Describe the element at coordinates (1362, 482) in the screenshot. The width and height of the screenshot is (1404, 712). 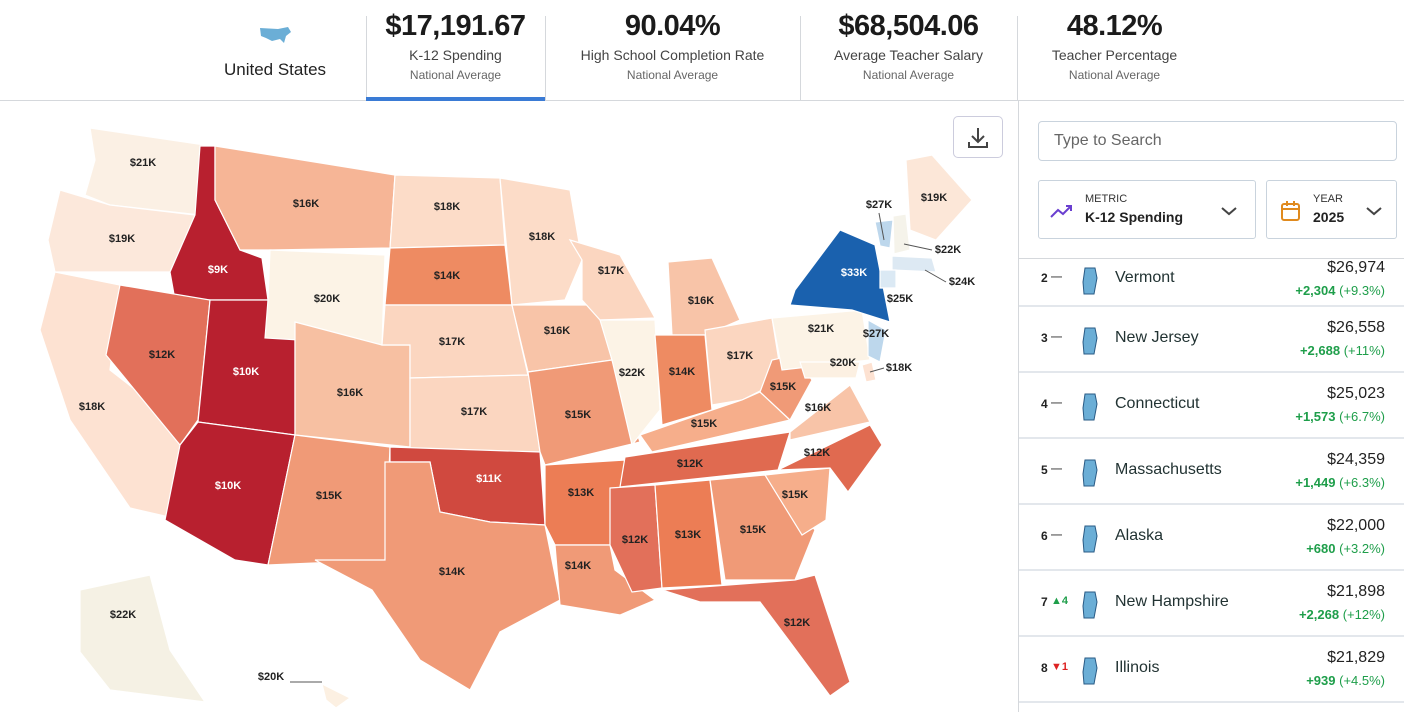
I see `delta-percent: (+6.3%)` at that location.